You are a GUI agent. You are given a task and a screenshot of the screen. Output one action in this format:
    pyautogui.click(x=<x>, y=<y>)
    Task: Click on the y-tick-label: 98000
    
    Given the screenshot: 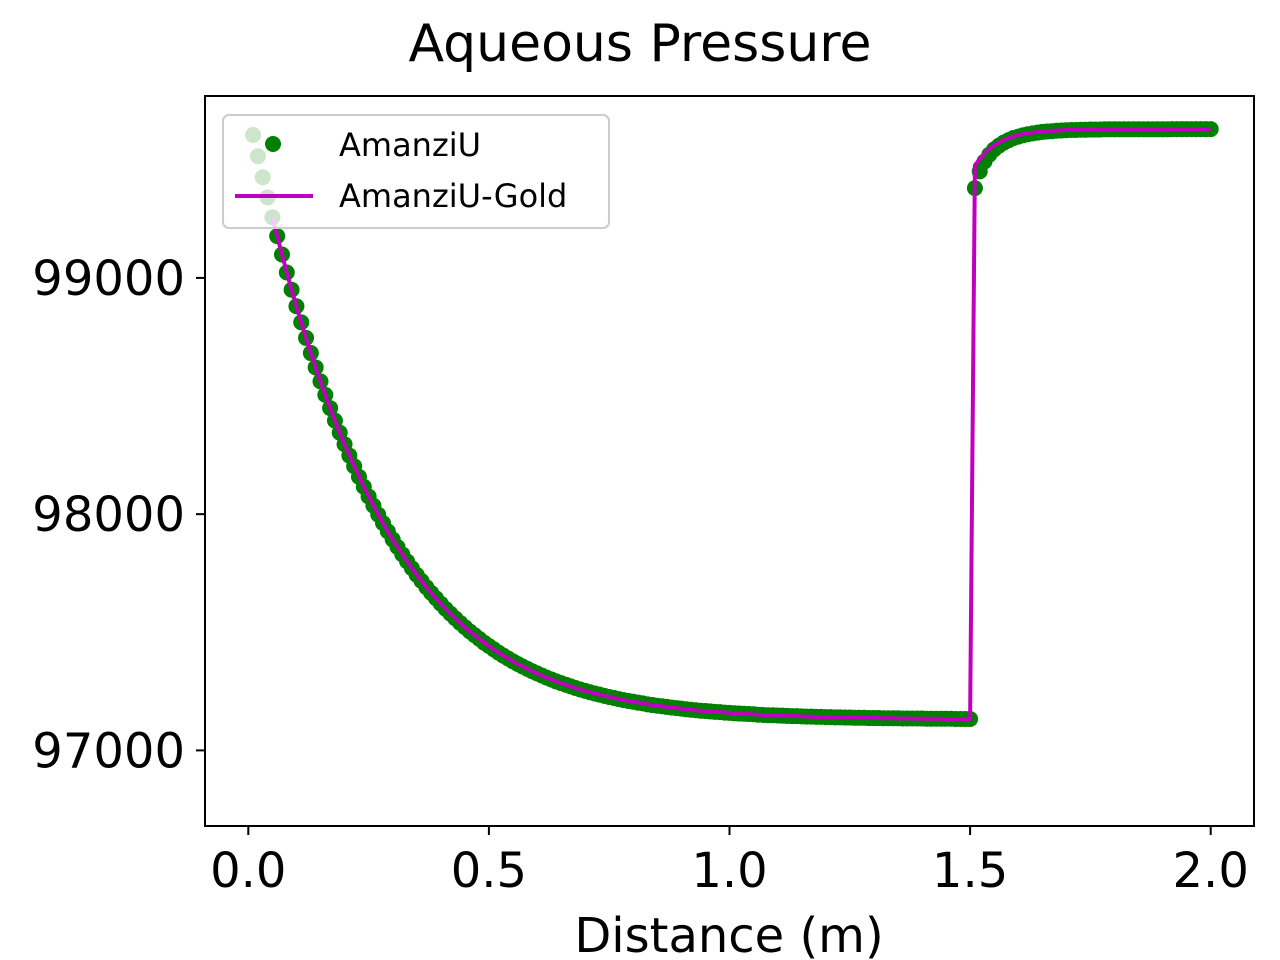 What is the action you would take?
    pyautogui.click(x=108, y=515)
    